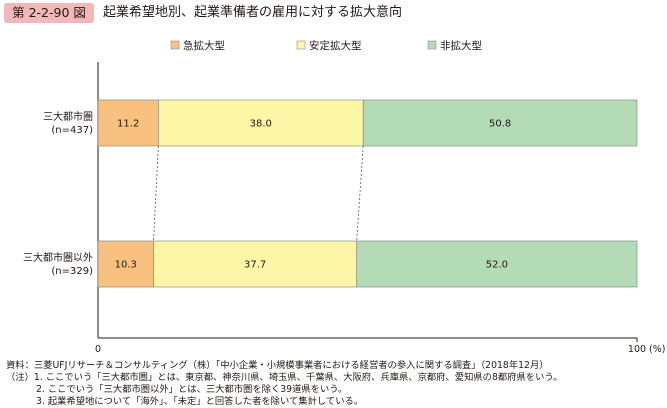 The image size is (667, 408). Describe the element at coordinates (461, 45) in the screenshot. I see `legend-label-3: 非拡大型` at that location.